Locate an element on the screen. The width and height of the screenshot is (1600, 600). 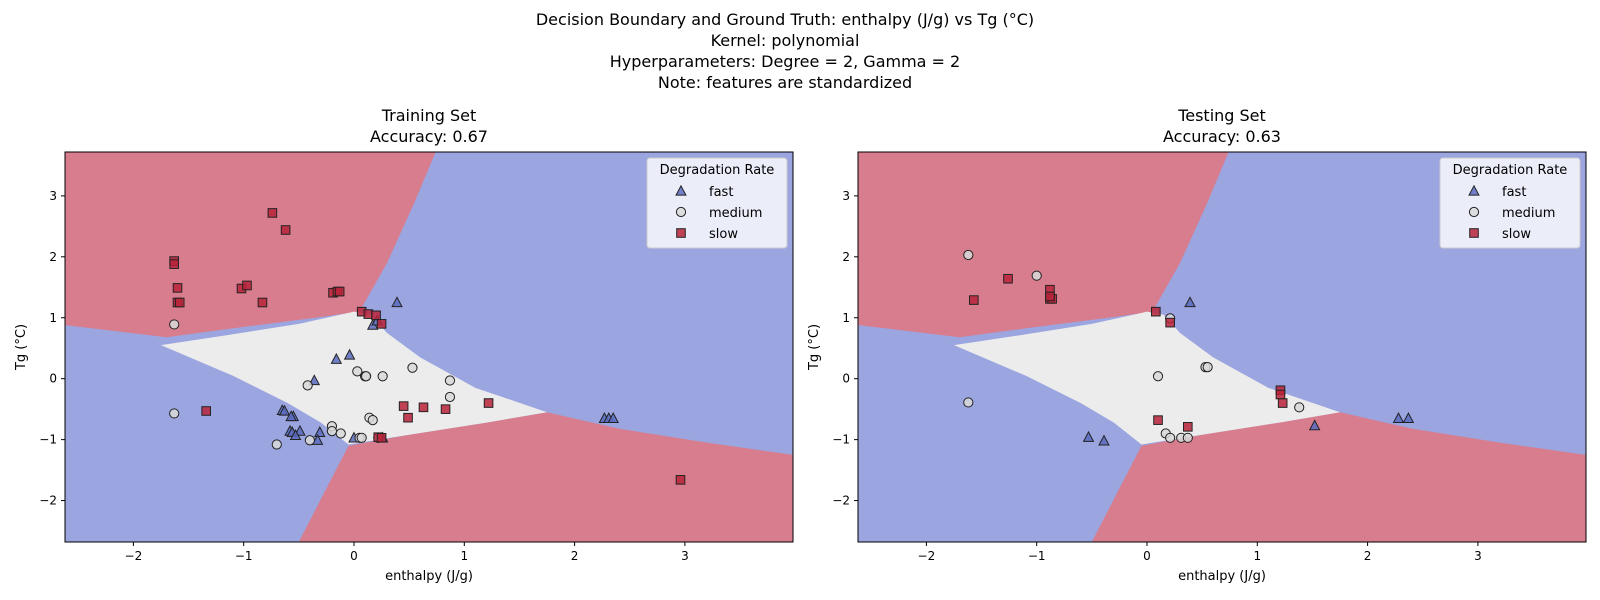
legend-label-fast: fast is located at coordinates (721, 192).